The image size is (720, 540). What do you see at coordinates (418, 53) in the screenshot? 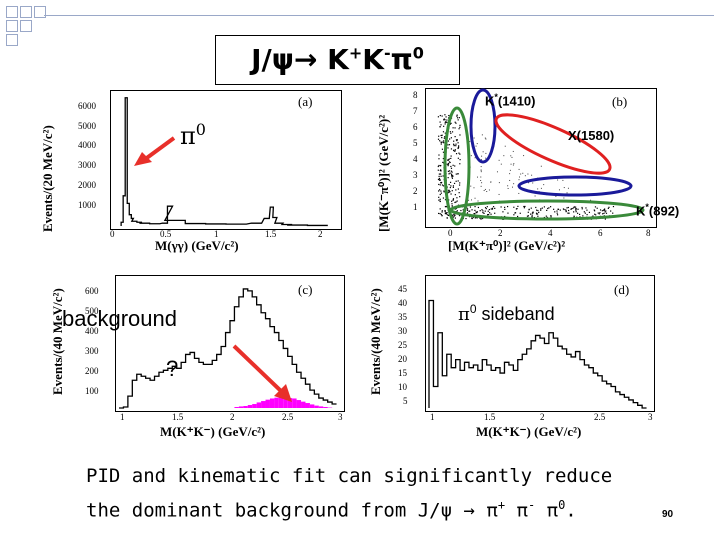
I see `title-sup-zero: 0` at bounding box center [418, 53].